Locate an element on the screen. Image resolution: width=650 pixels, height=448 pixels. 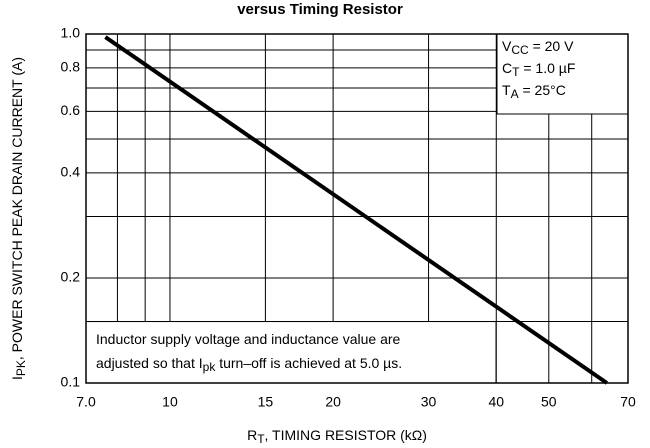
y-tick-label: 0.1 is located at coordinates (71, 382).